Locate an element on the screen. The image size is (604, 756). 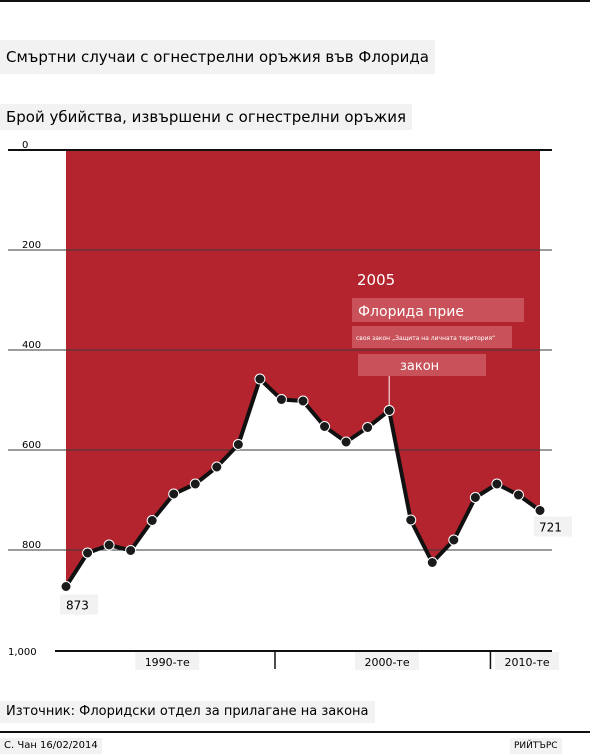
annotation-line2: своя закон „Защита на личната територия“ is located at coordinates (425, 338).